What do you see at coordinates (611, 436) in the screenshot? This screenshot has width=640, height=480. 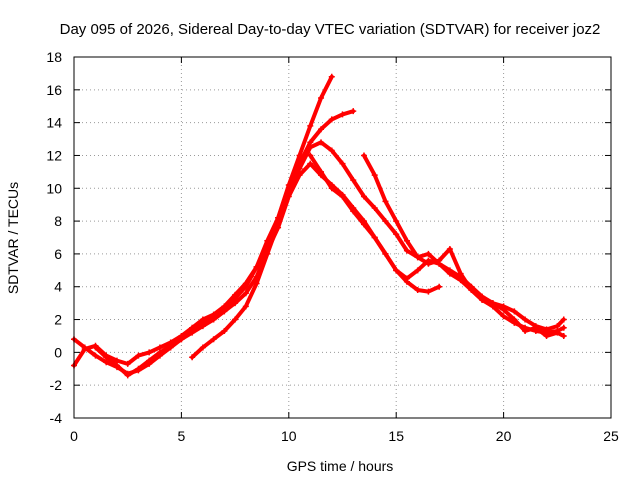 I see `x-tick-label: 25` at bounding box center [611, 436].